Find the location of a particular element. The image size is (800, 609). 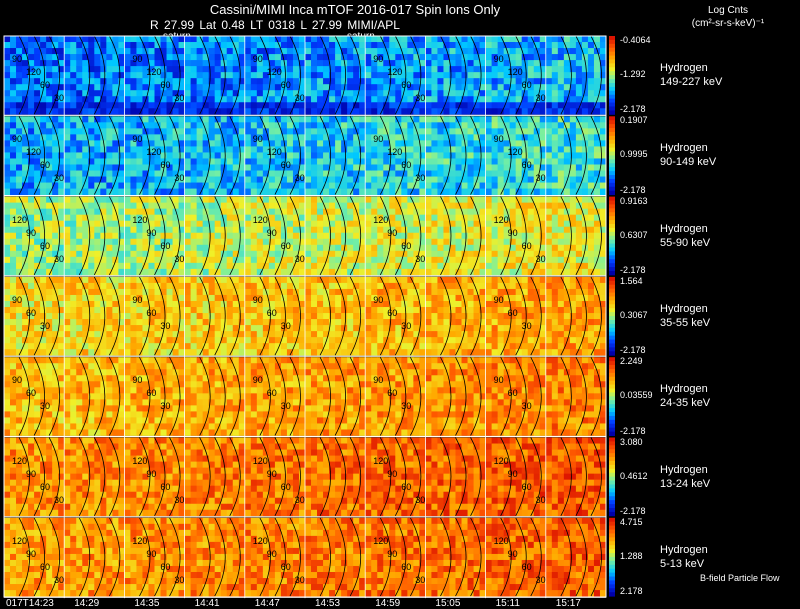

contour-line is located at coordinates (99, 236).